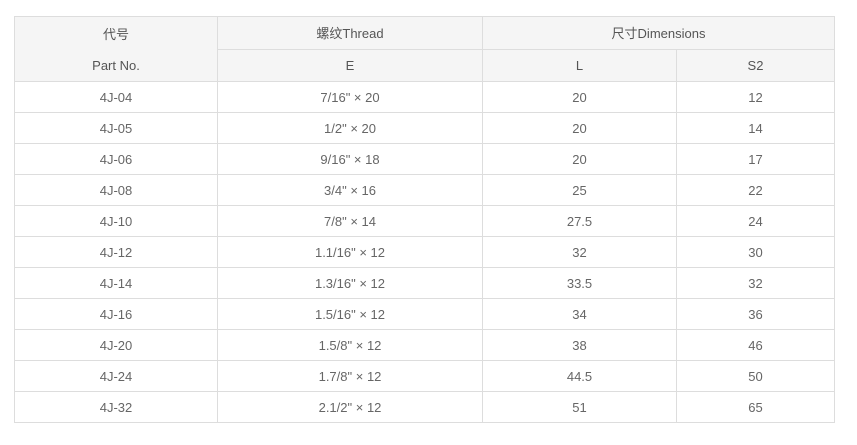 The width and height of the screenshot is (857, 445). Describe the element at coordinates (579, 283) in the screenshot. I see `cell-l: 33.5` at that location.